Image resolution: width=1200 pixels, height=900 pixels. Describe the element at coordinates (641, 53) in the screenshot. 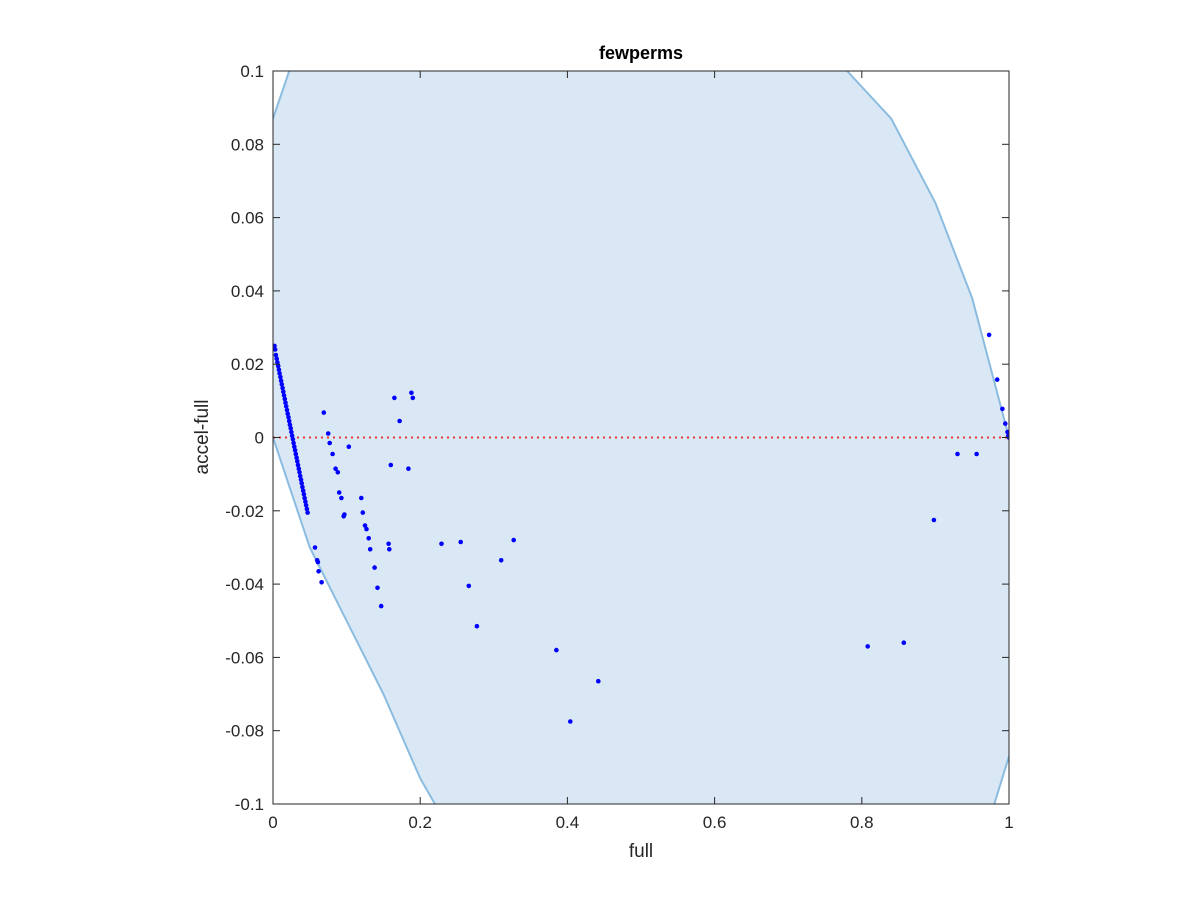

I see `chart-title: fewperms` at that location.